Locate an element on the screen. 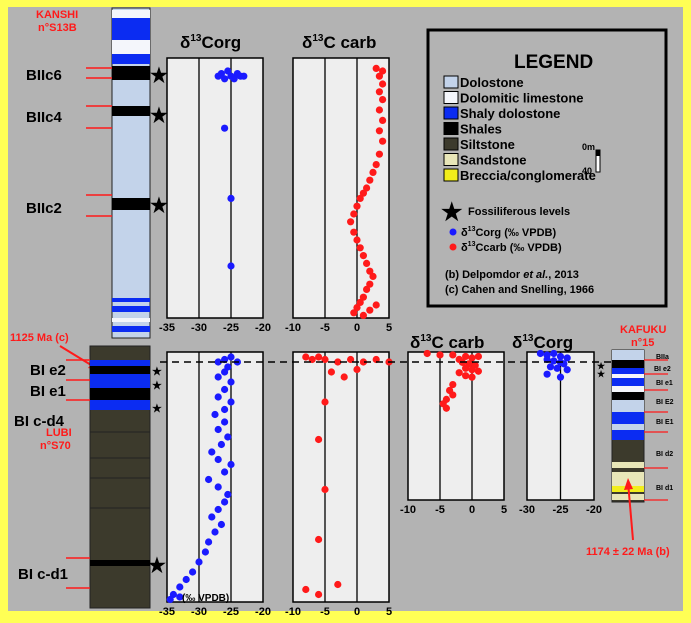 The height and width of the screenshot is (623, 691). x-tick-label: -5 is located at coordinates (440, 510).